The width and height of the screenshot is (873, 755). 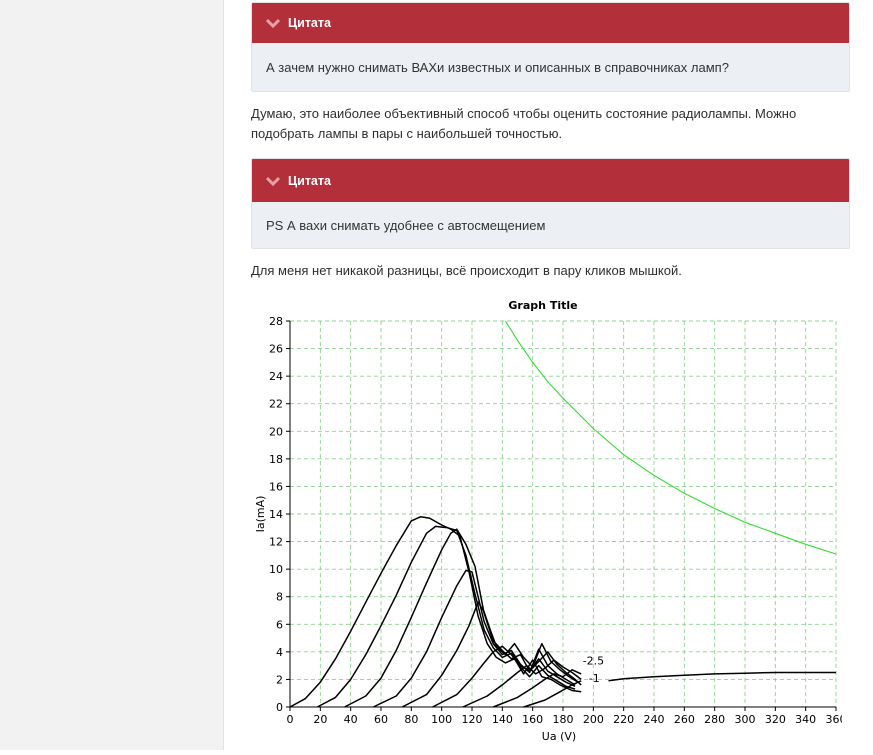 What do you see at coordinates (276, 431) in the screenshot?
I see `y-tick-label: 20` at bounding box center [276, 431].